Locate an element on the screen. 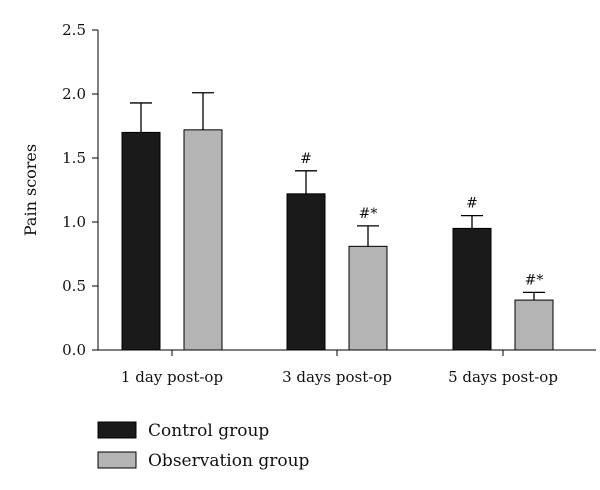  y-tick-label: 1.0 is located at coordinates (74, 222).